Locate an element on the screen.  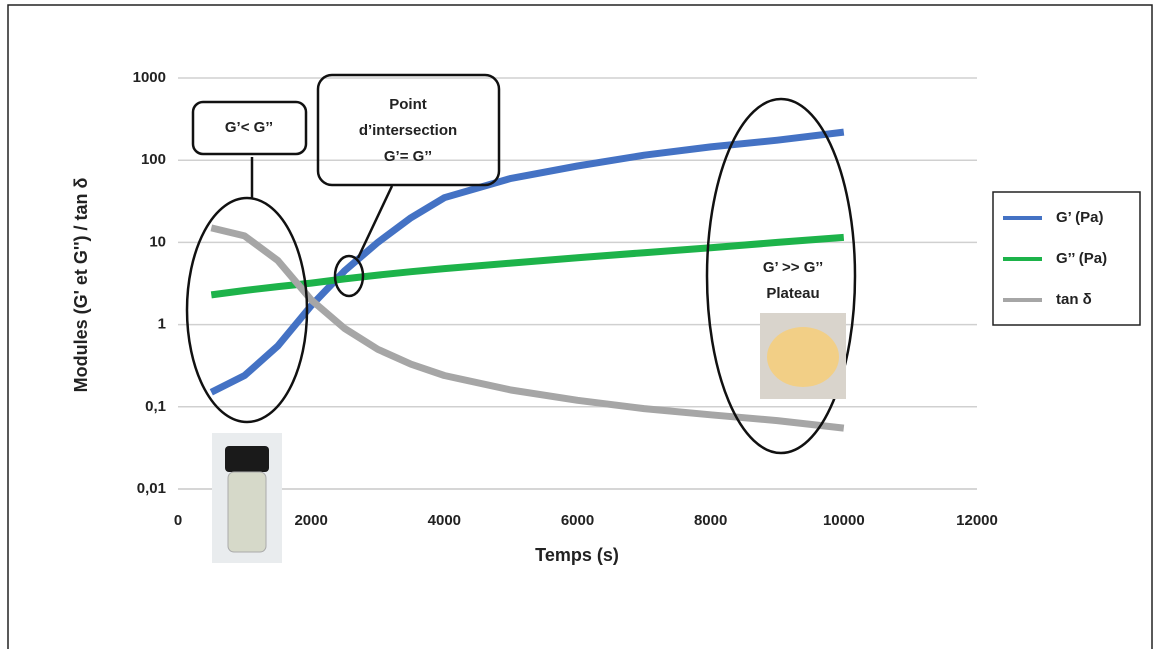
y-tick-label: 0,01 is located at coordinates (151, 488).